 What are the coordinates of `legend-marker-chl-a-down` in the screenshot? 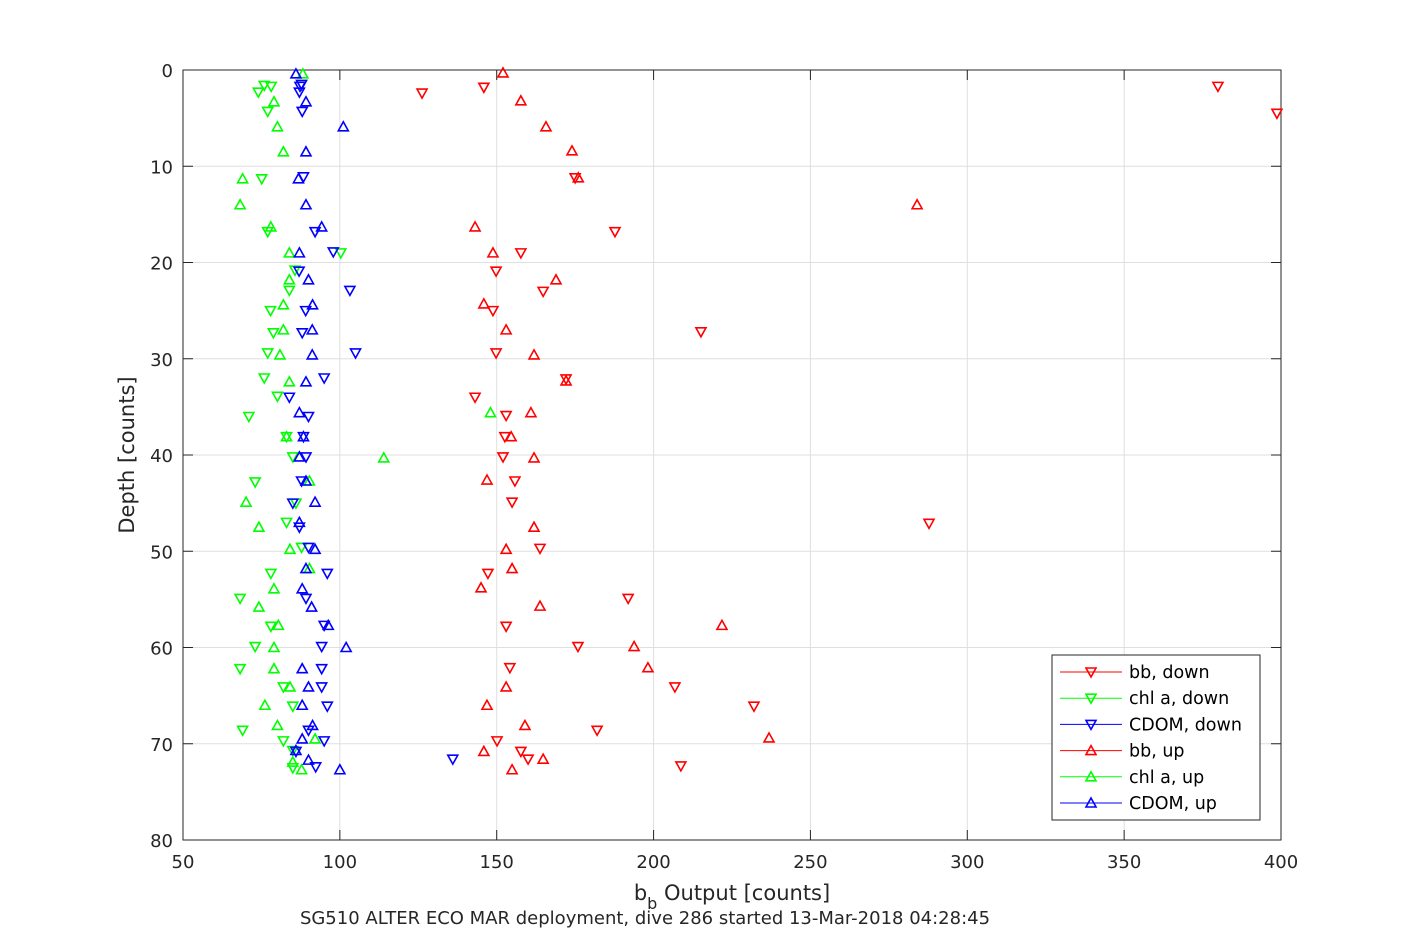 It's located at (1091, 699).